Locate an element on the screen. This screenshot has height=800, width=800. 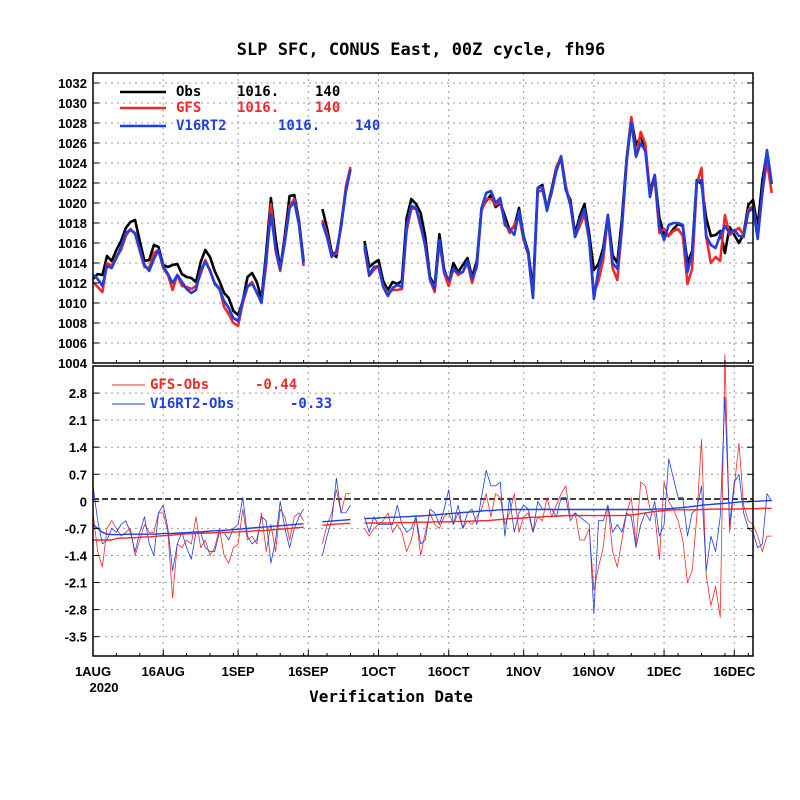
top-y-tick-label-0: 1004 is located at coordinates (73, 363).